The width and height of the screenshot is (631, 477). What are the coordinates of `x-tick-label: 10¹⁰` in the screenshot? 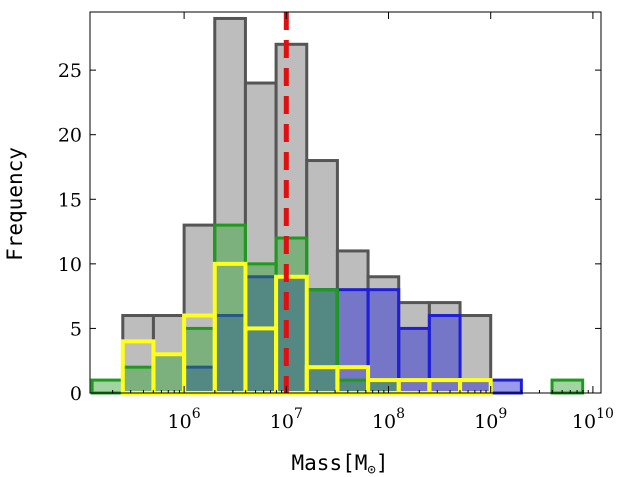 It's located at (593, 419).